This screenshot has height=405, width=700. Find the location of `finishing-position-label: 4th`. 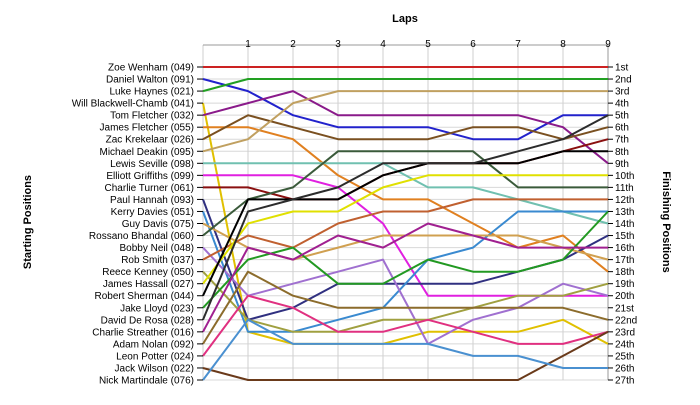

finishing-position-label: 4th is located at coordinates (622, 104).